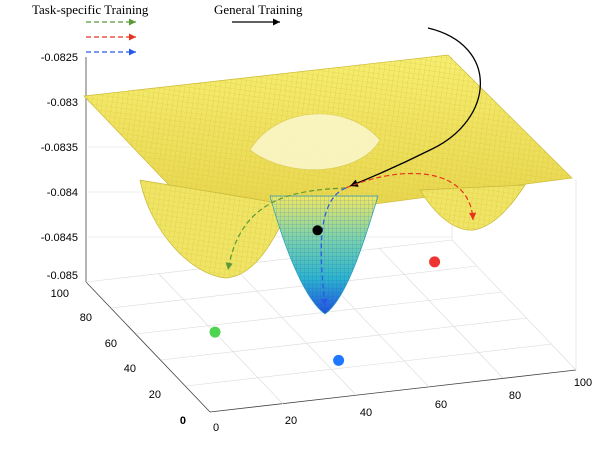 The image size is (598, 458). What do you see at coordinates (258, 9) in the screenshot?
I see `legend-general-label: General Training` at bounding box center [258, 9].